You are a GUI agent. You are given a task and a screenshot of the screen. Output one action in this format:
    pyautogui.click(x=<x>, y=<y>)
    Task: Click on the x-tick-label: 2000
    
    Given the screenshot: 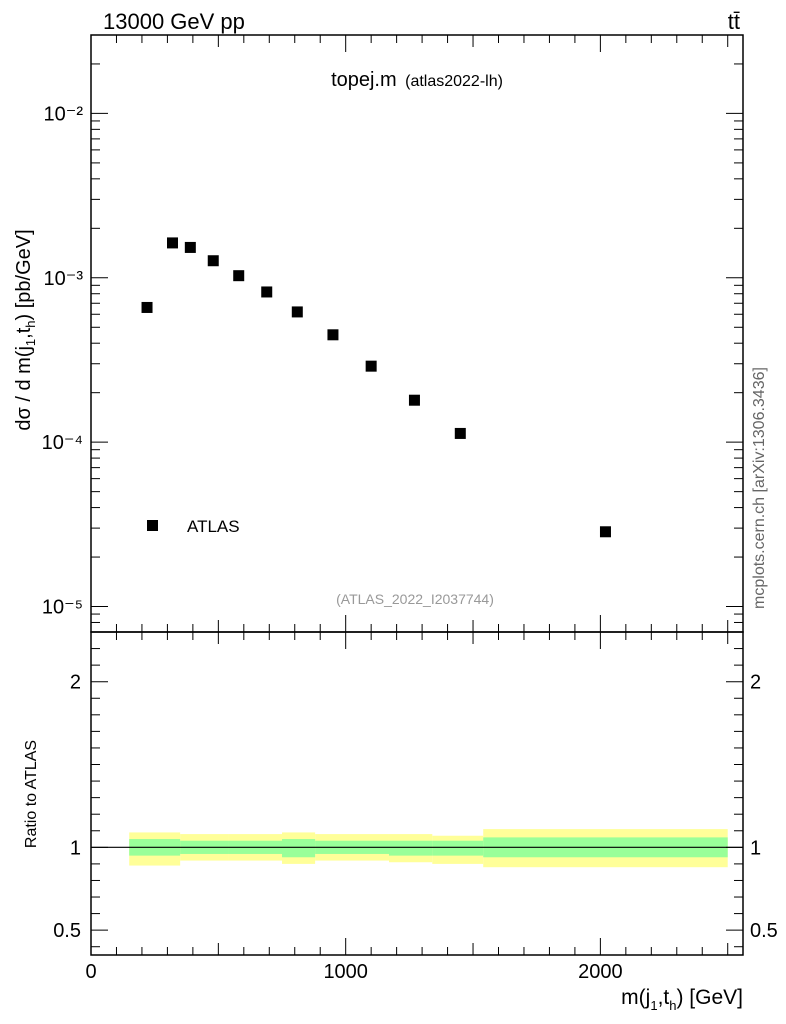 What is the action you would take?
    pyautogui.click(x=600, y=972)
    